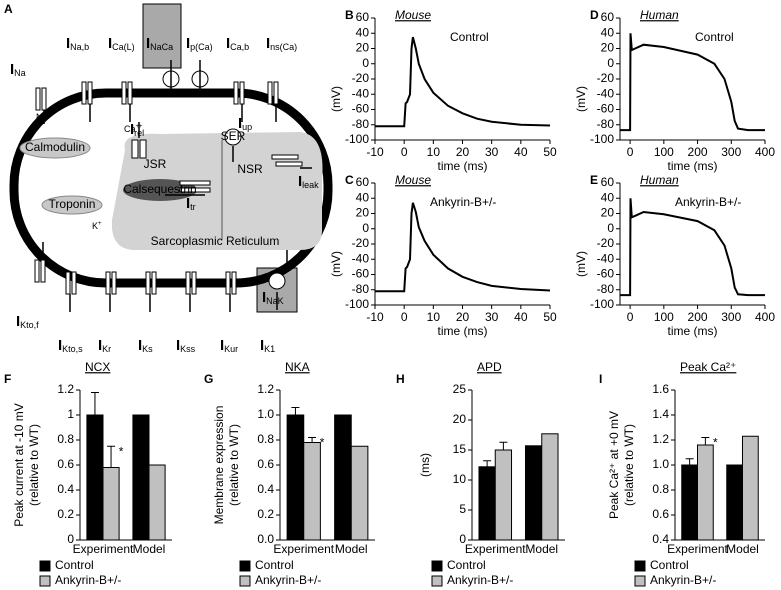 This screenshot has height=590, width=781. I want to click on current-label: Ip(Ca), so click(199, 43).